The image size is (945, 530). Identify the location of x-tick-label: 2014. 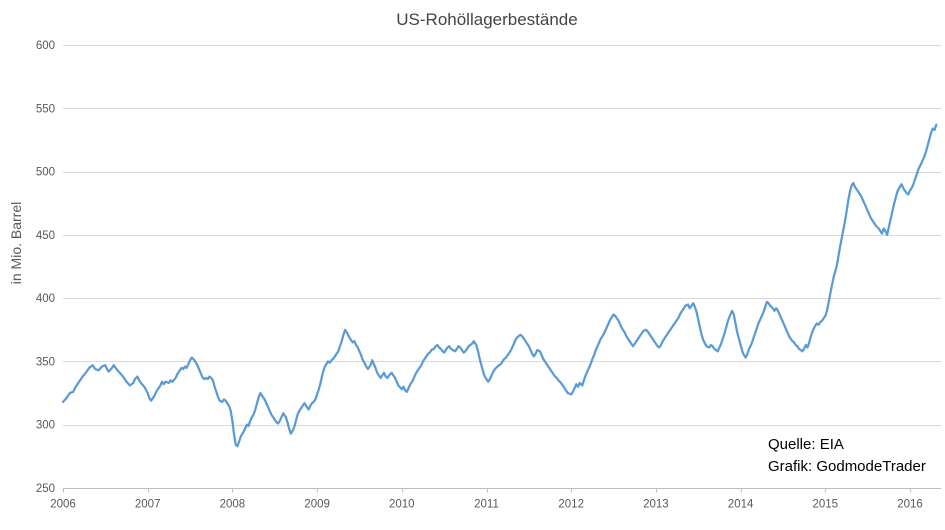
(741, 505).